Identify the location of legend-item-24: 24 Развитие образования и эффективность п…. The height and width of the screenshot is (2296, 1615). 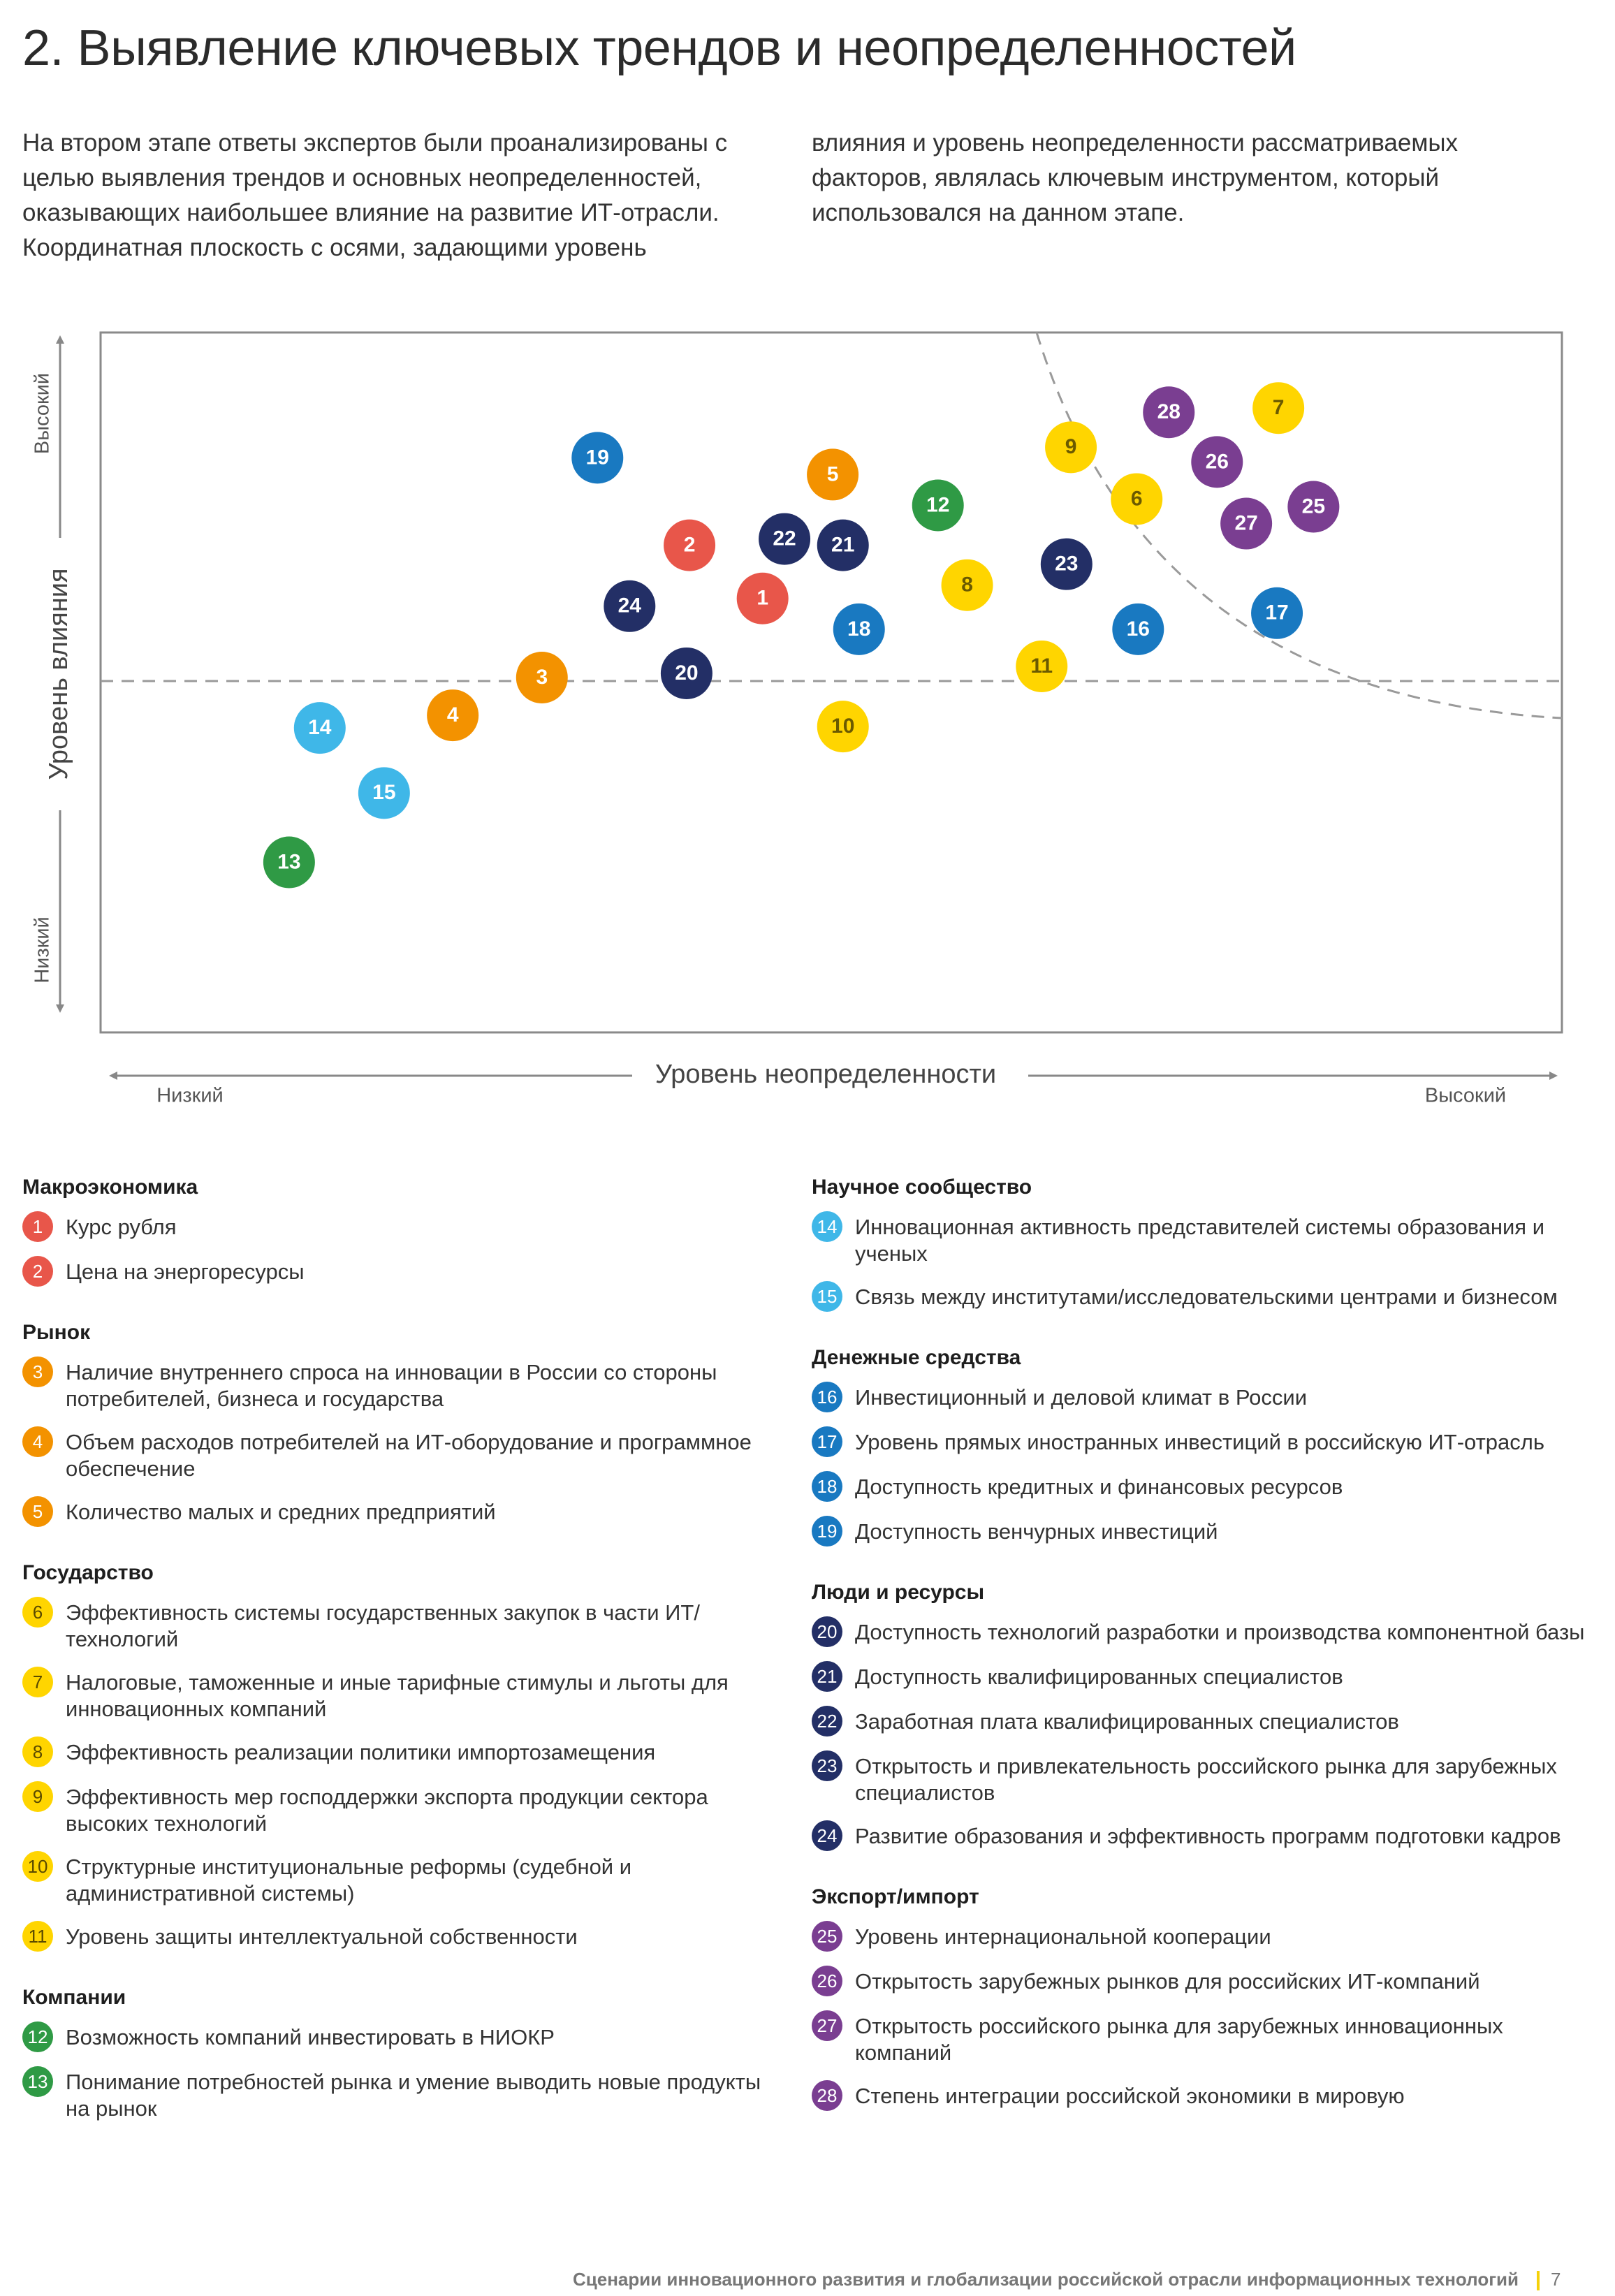
(1203, 1835).